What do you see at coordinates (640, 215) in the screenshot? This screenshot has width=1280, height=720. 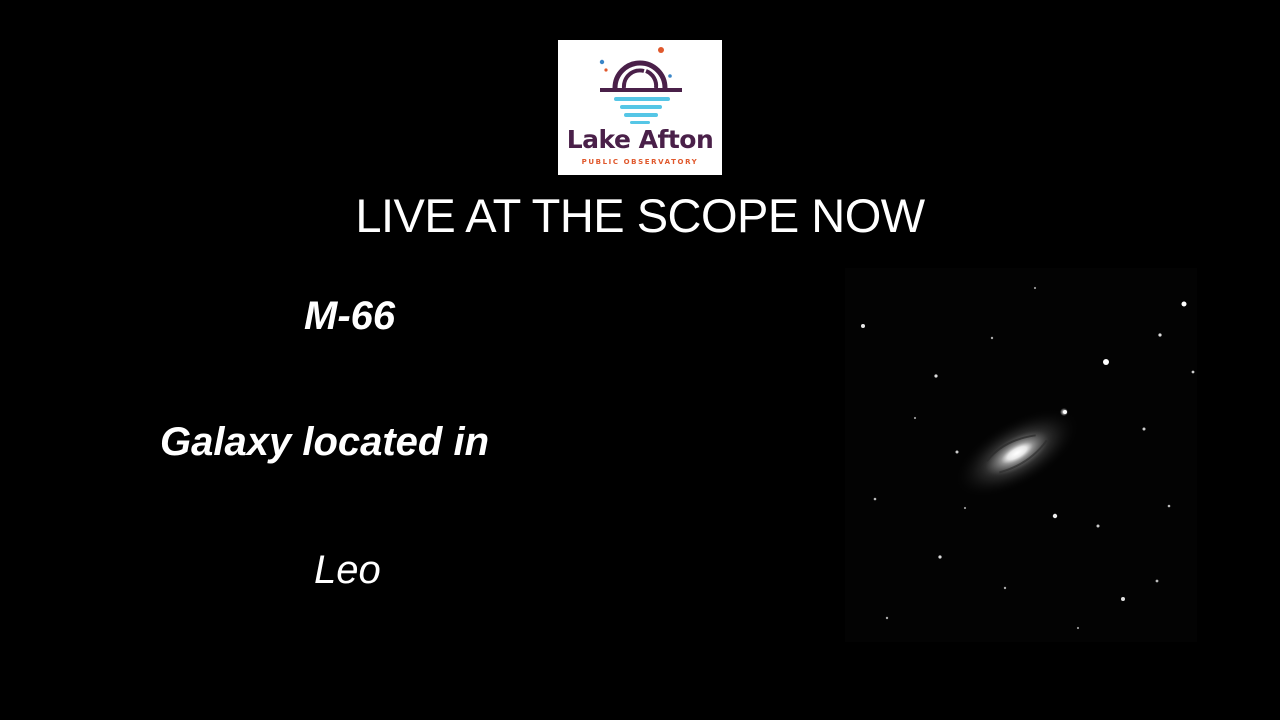 I see `headline: LIVE AT THE SCOPE NOW` at bounding box center [640, 215].